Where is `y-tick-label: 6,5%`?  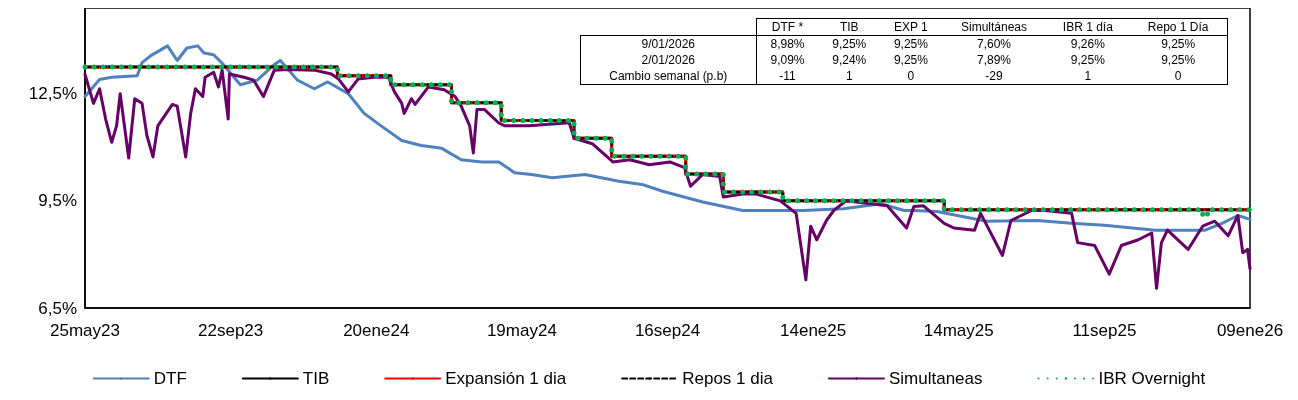
y-tick-label: 6,5% is located at coordinates (57, 308).